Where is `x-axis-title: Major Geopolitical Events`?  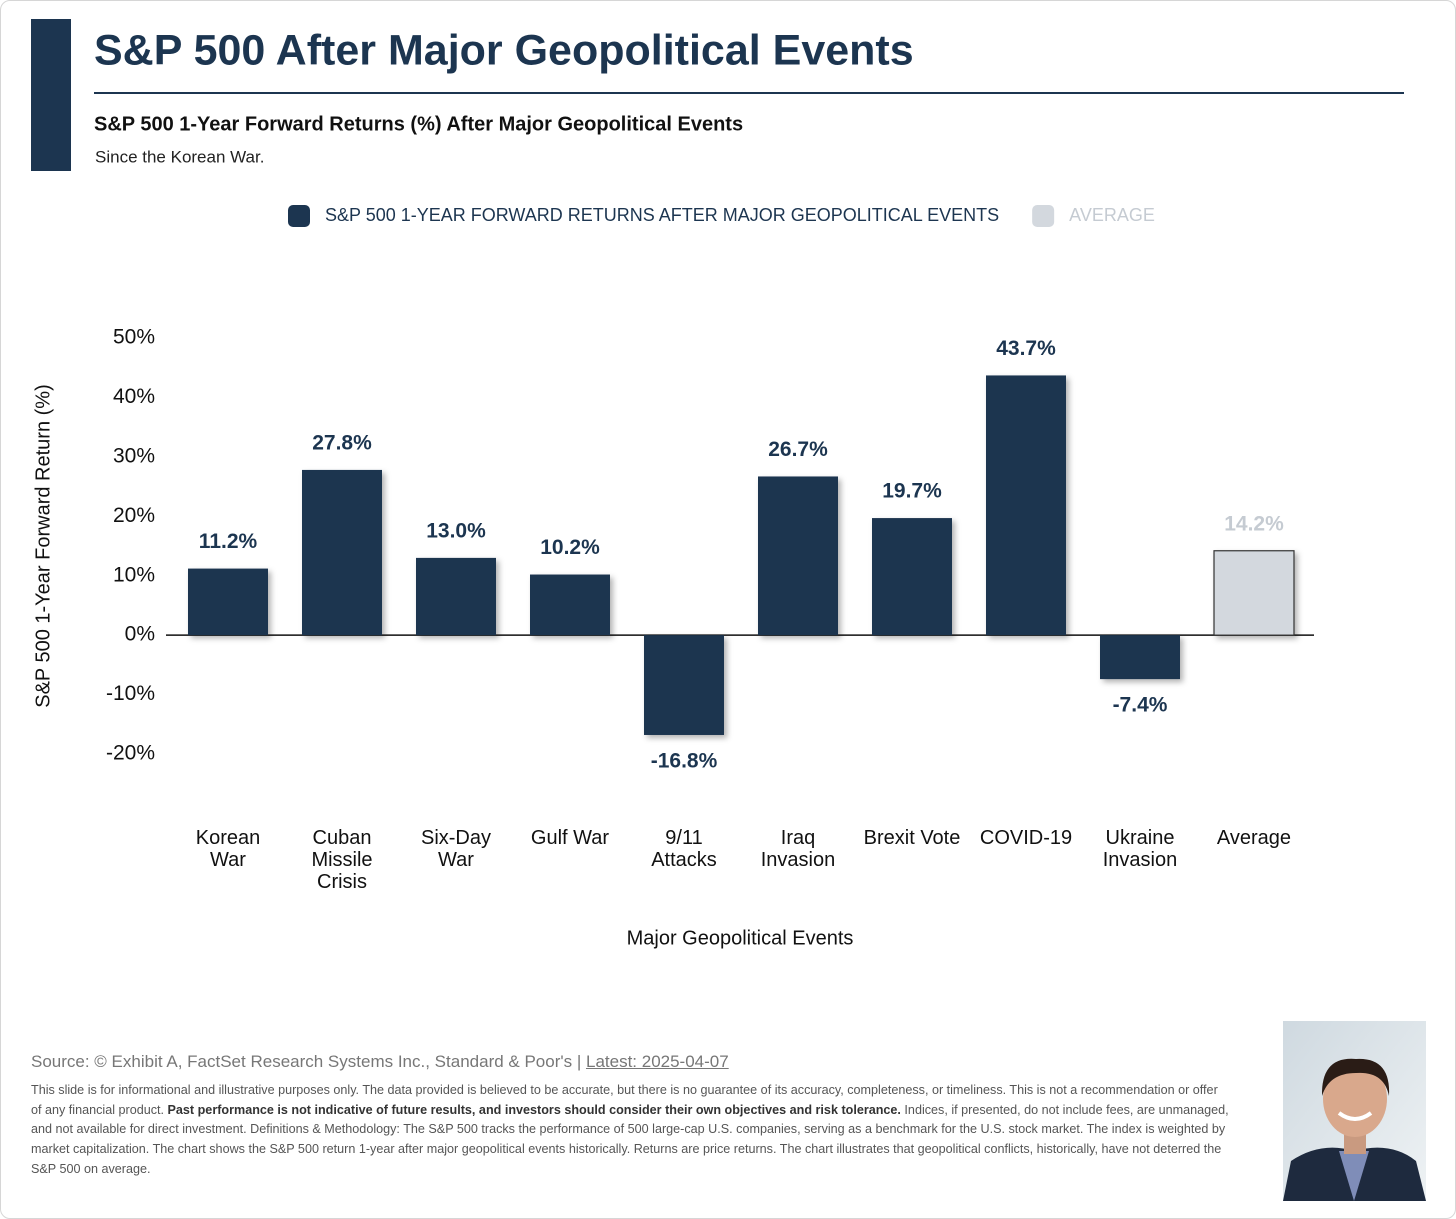
x-axis-title: Major Geopolitical Events is located at coordinates (740, 938).